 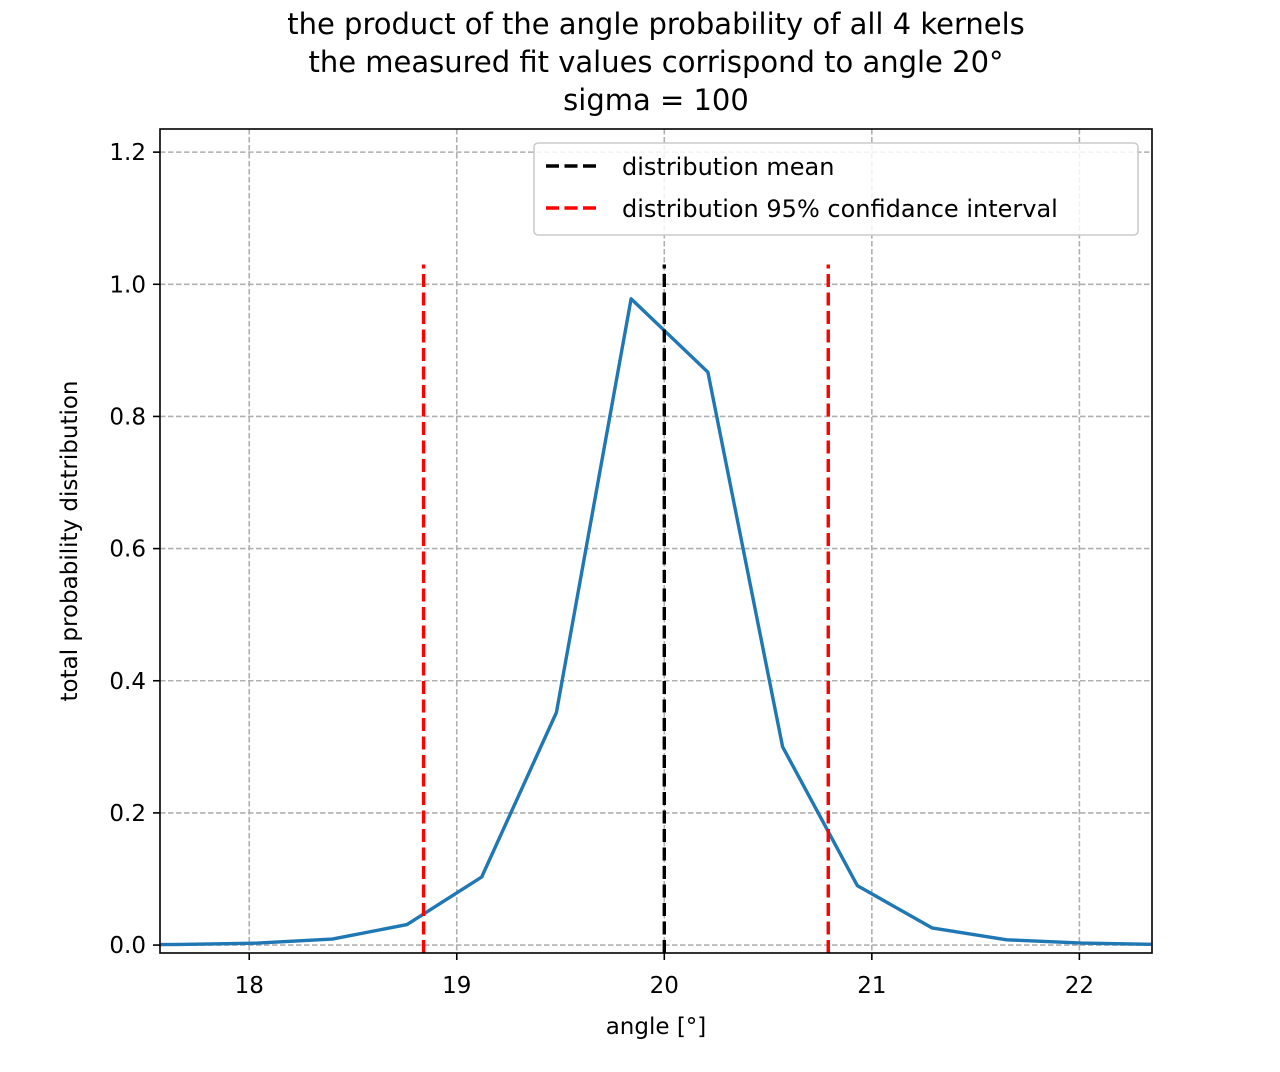 I want to click on y-tick-label: 0.2, so click(x=127, y=814).